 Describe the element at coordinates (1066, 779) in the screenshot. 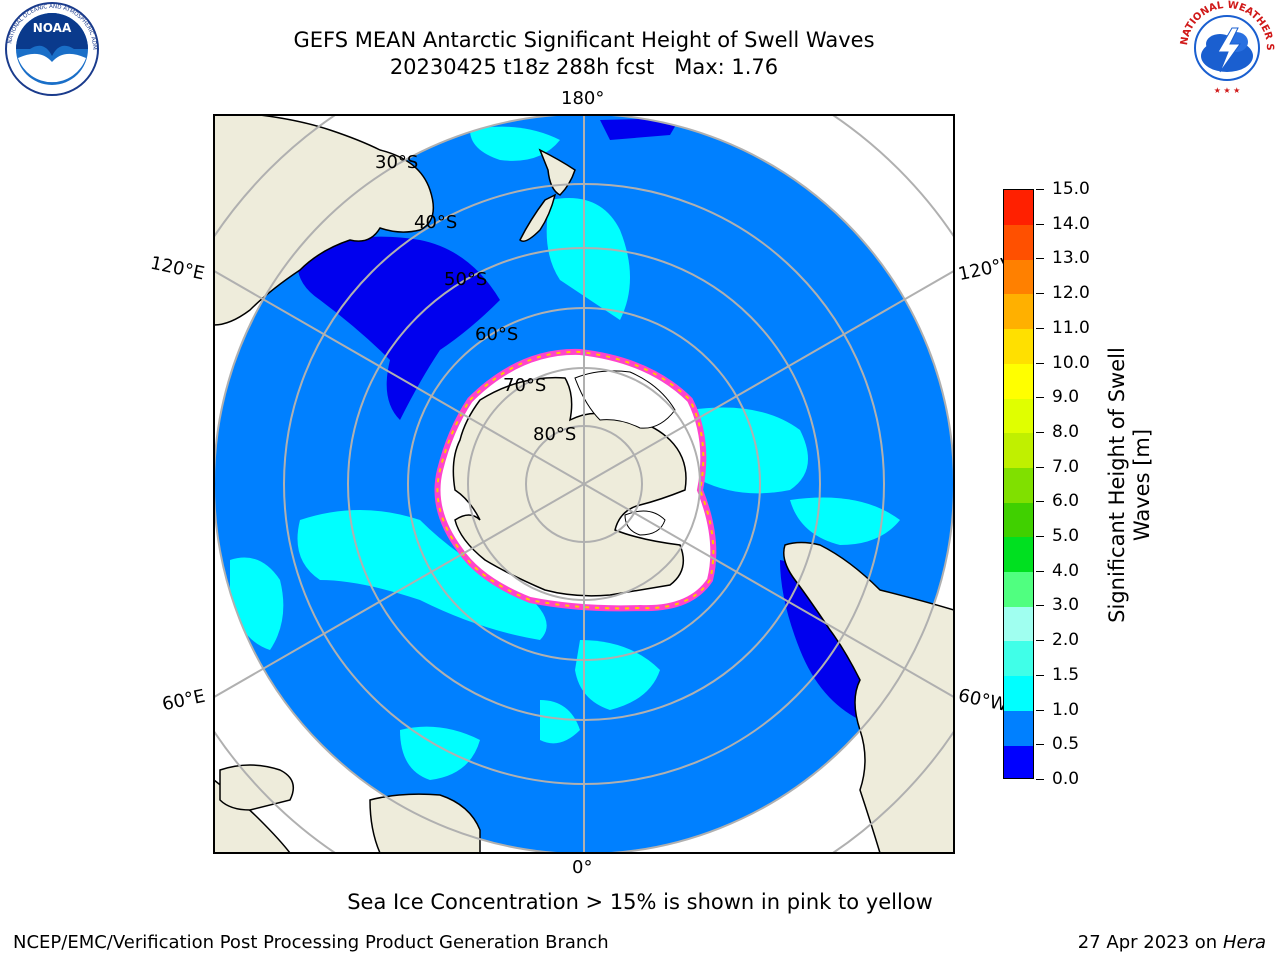

I see `colorbar-tick-label: 0.0` at that location.